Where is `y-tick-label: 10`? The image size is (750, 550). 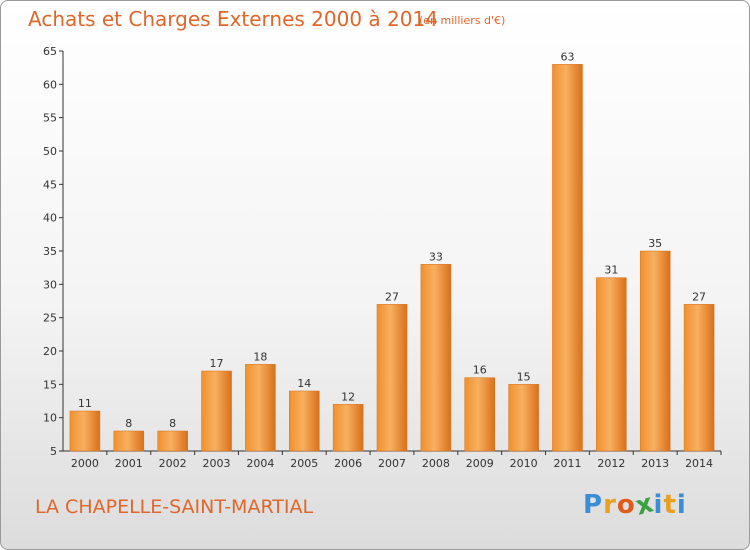 y-tick-label: 10 is located at coordinates (50, 418).